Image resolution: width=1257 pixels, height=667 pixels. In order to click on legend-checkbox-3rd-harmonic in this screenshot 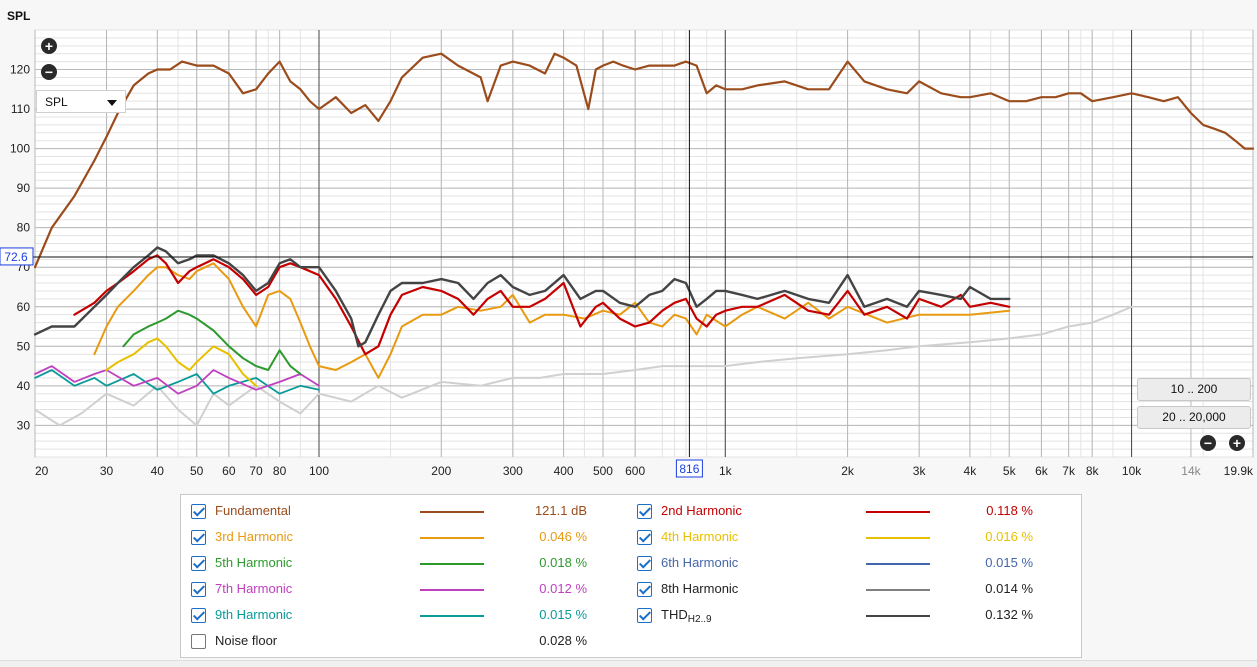, I will do `click(198, 537)`.